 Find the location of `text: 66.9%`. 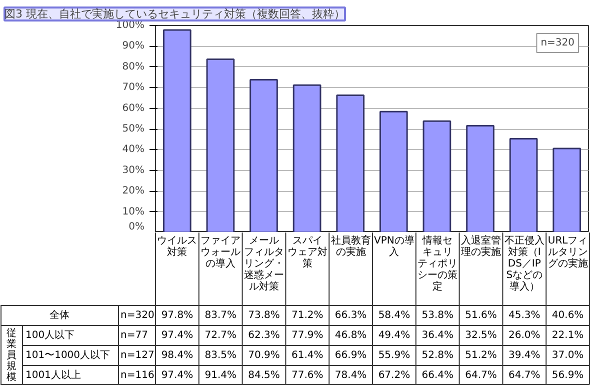

text: 66.9% is located at coordinates (350, 355).